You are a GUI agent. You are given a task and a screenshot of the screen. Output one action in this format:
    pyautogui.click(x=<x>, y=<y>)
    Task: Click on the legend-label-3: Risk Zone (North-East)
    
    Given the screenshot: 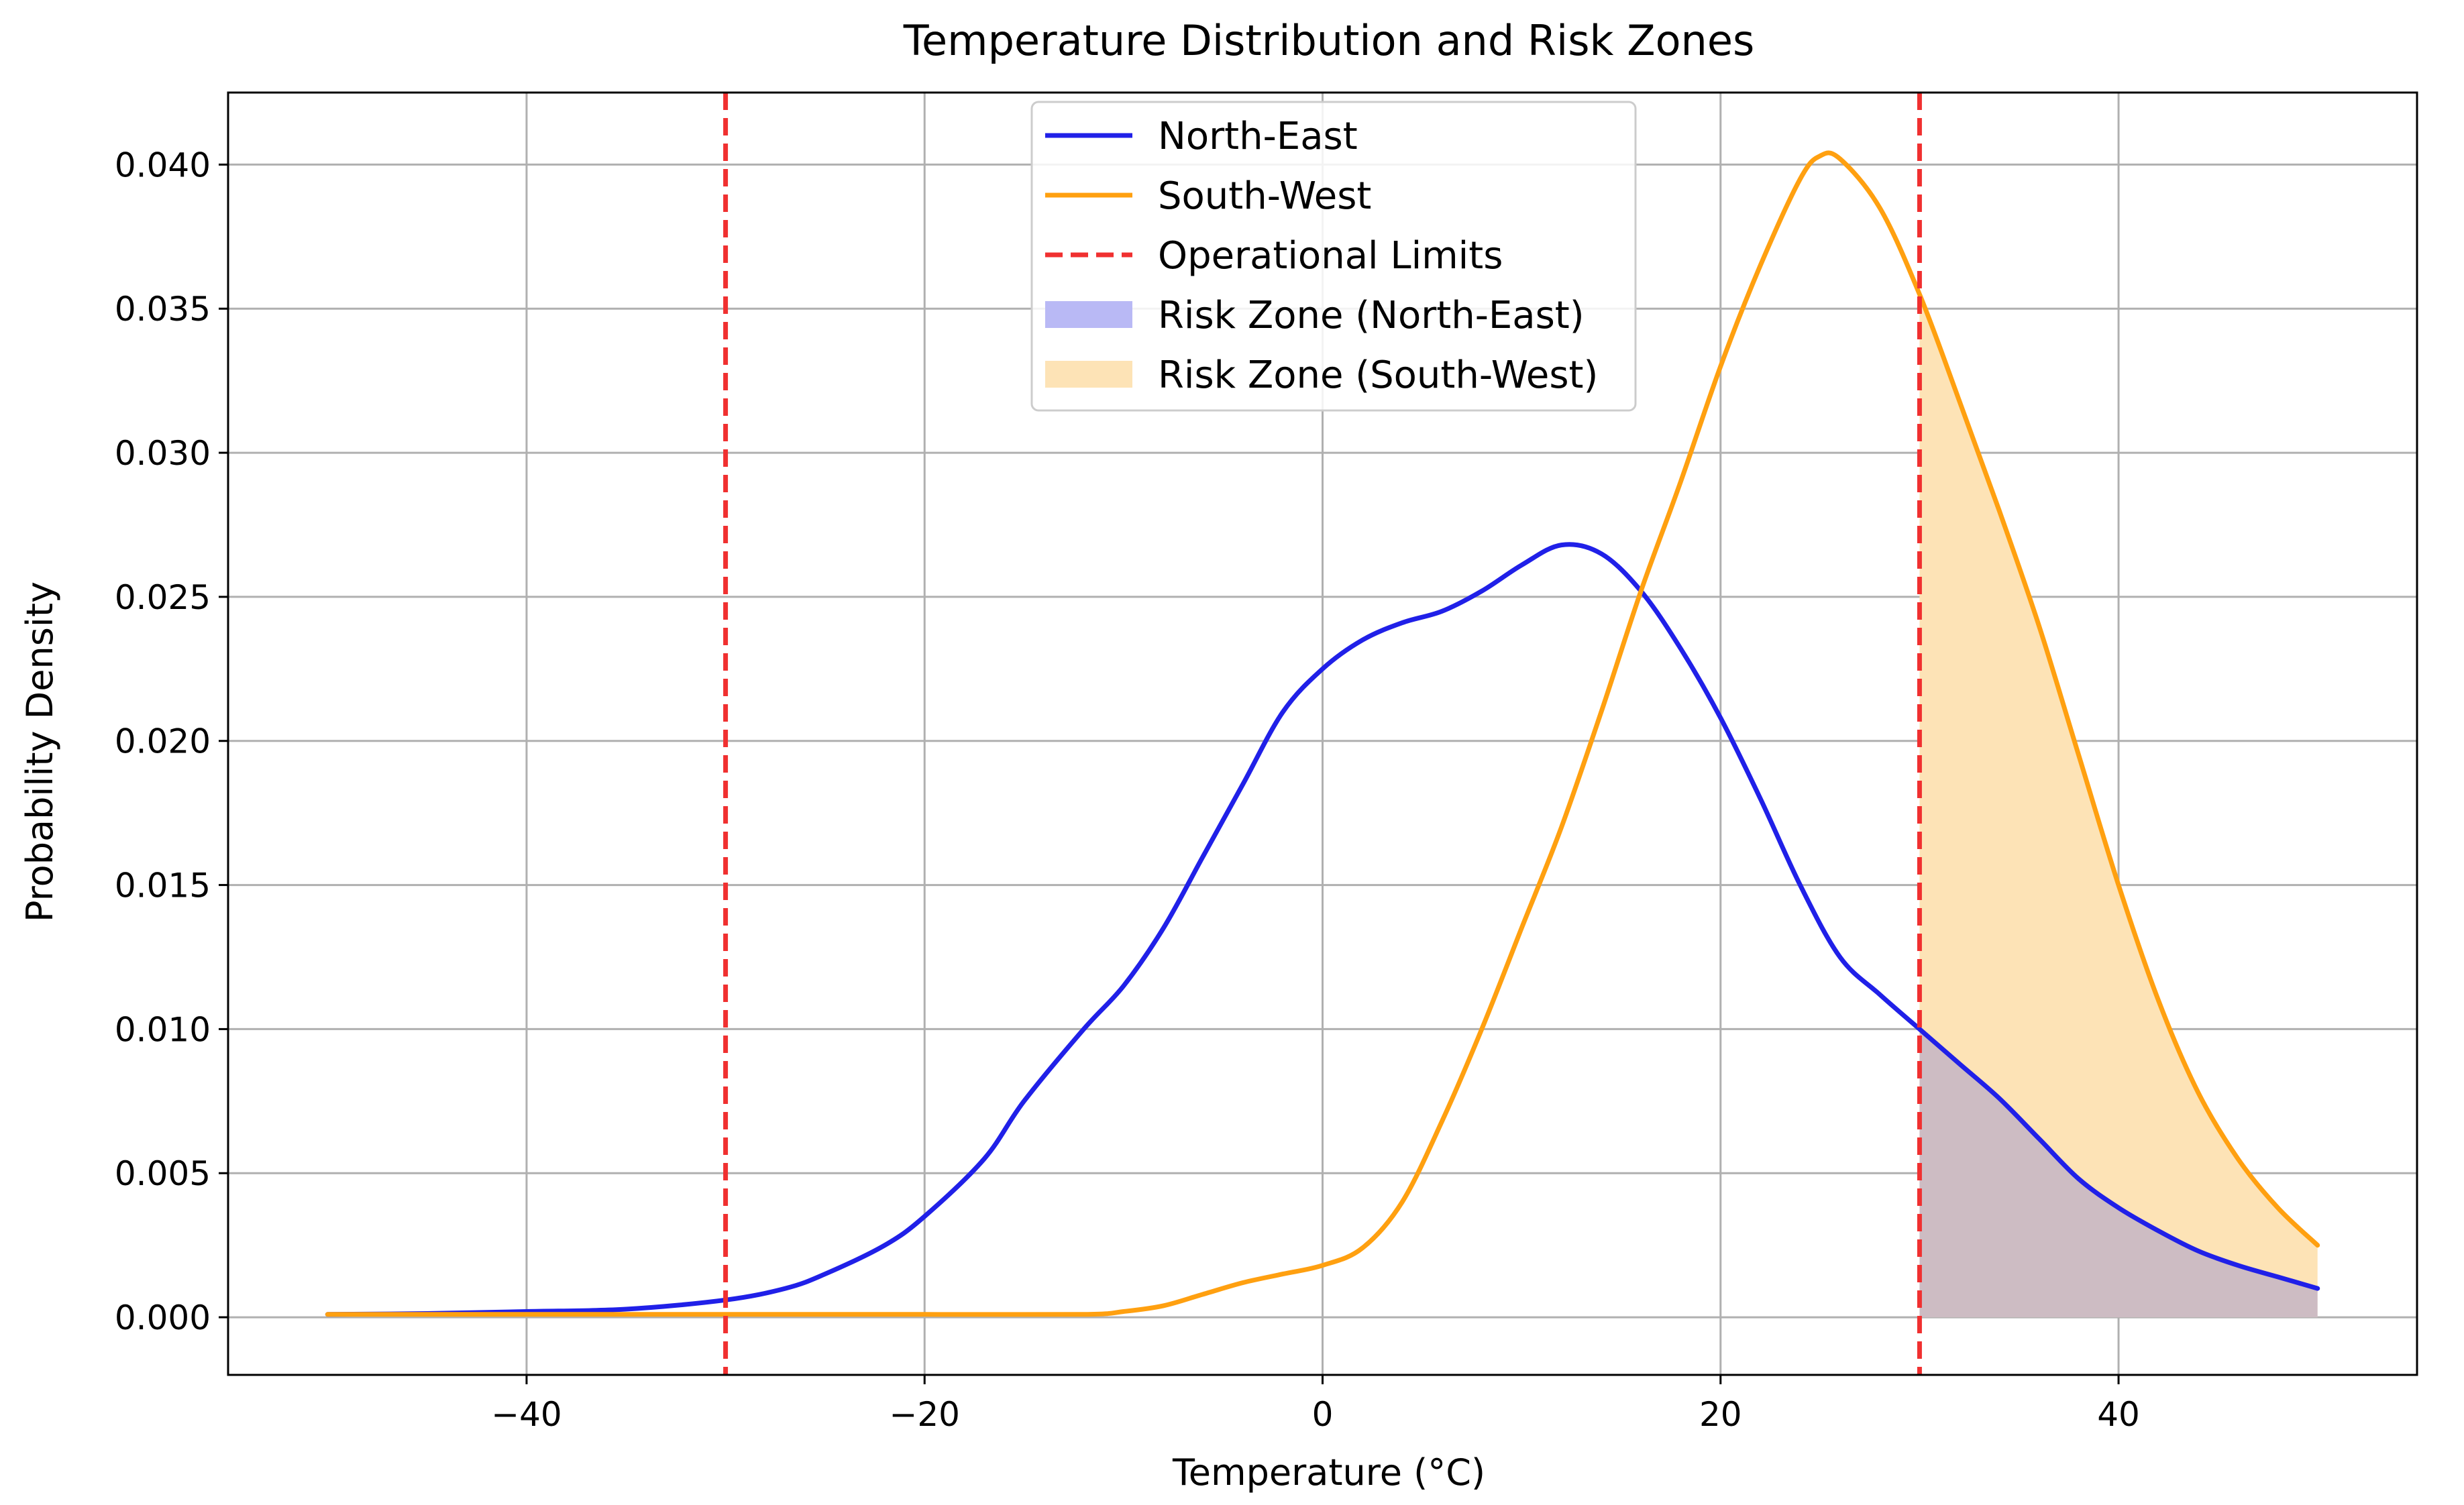 What is the action you would take?
    pyautogui.click(x=1371, y=315)
    